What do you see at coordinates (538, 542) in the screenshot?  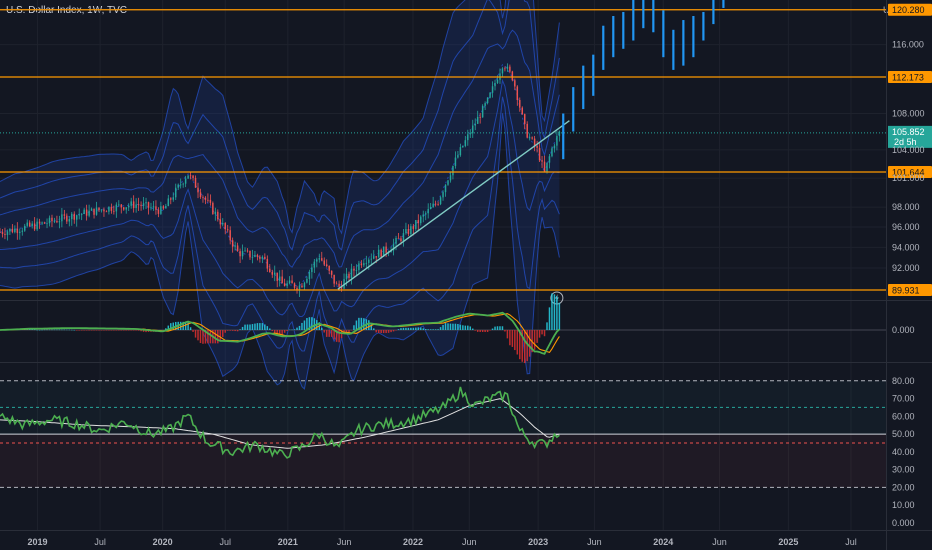 I see `time-tick: 2023` at bounding box center [538, 542].